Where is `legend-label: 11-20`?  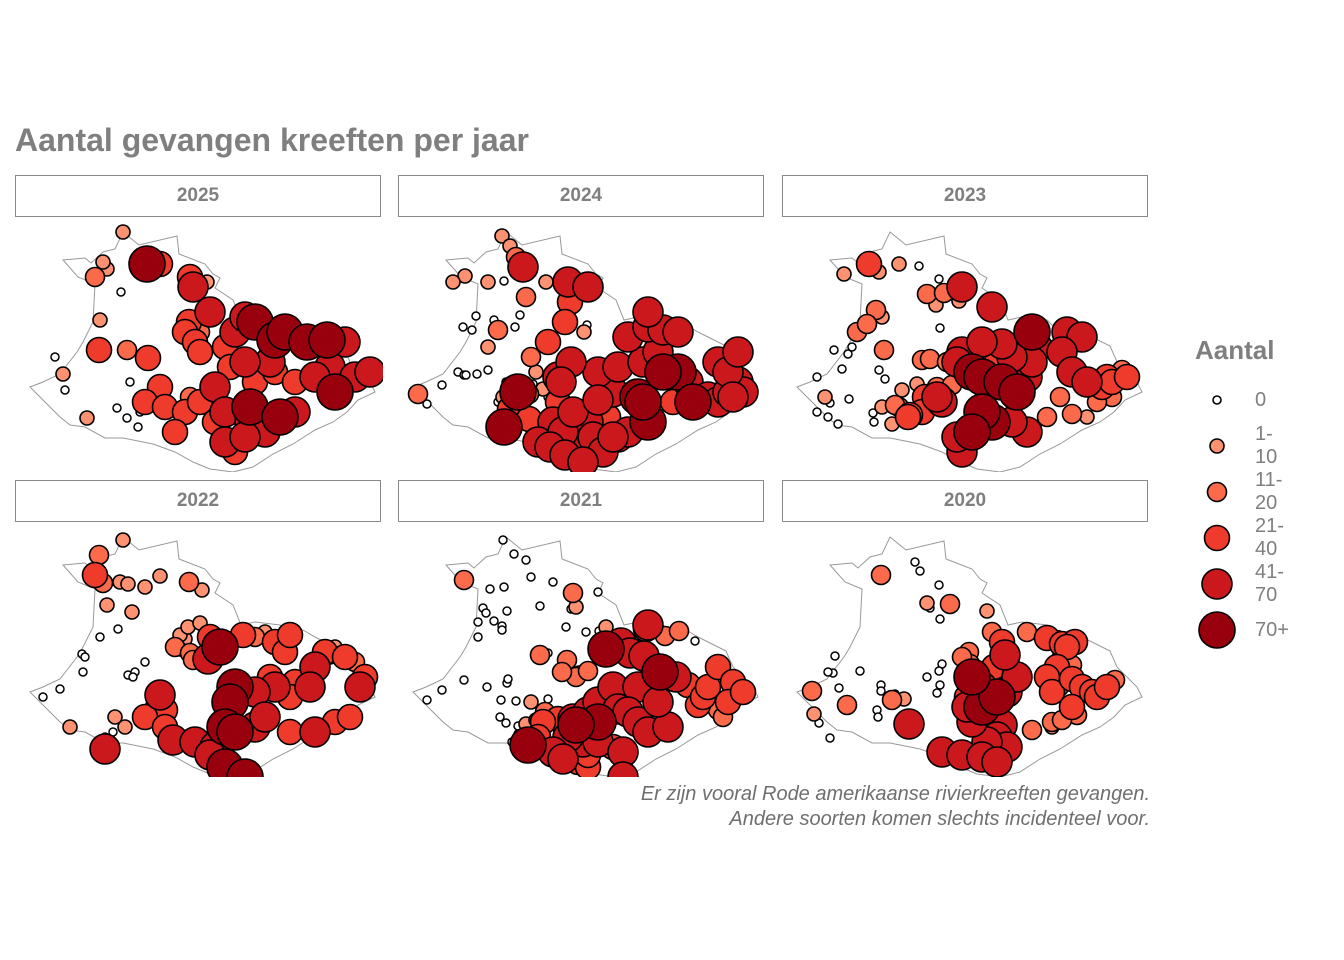 legend-label: 11-20 is located at coordinates (1269, 491).